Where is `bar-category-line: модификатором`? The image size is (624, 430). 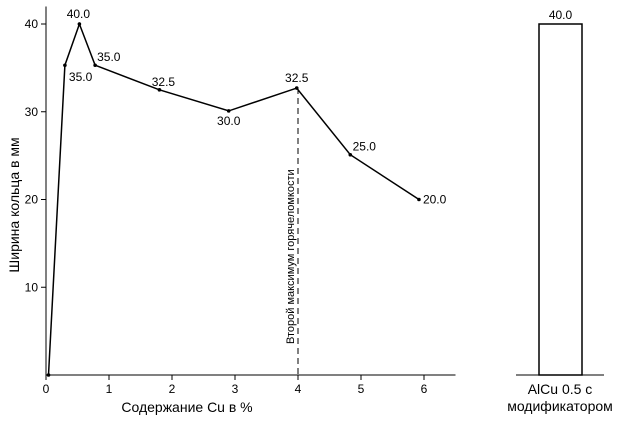
bar-category-line: модификатором is located at coordinates (560, 406).